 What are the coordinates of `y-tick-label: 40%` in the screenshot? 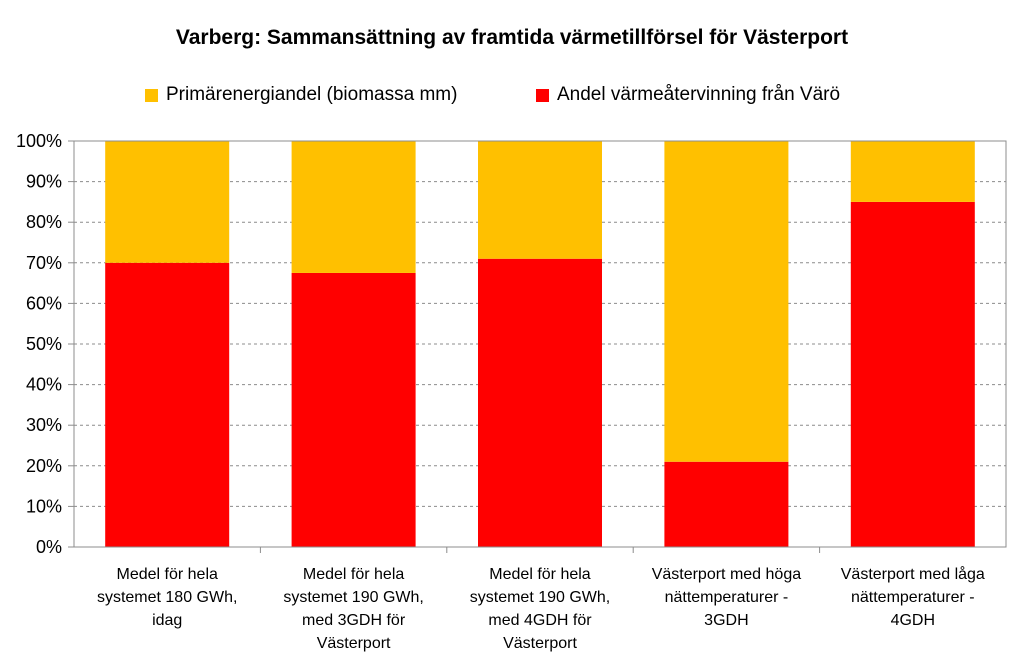 It's located at (44, 385).